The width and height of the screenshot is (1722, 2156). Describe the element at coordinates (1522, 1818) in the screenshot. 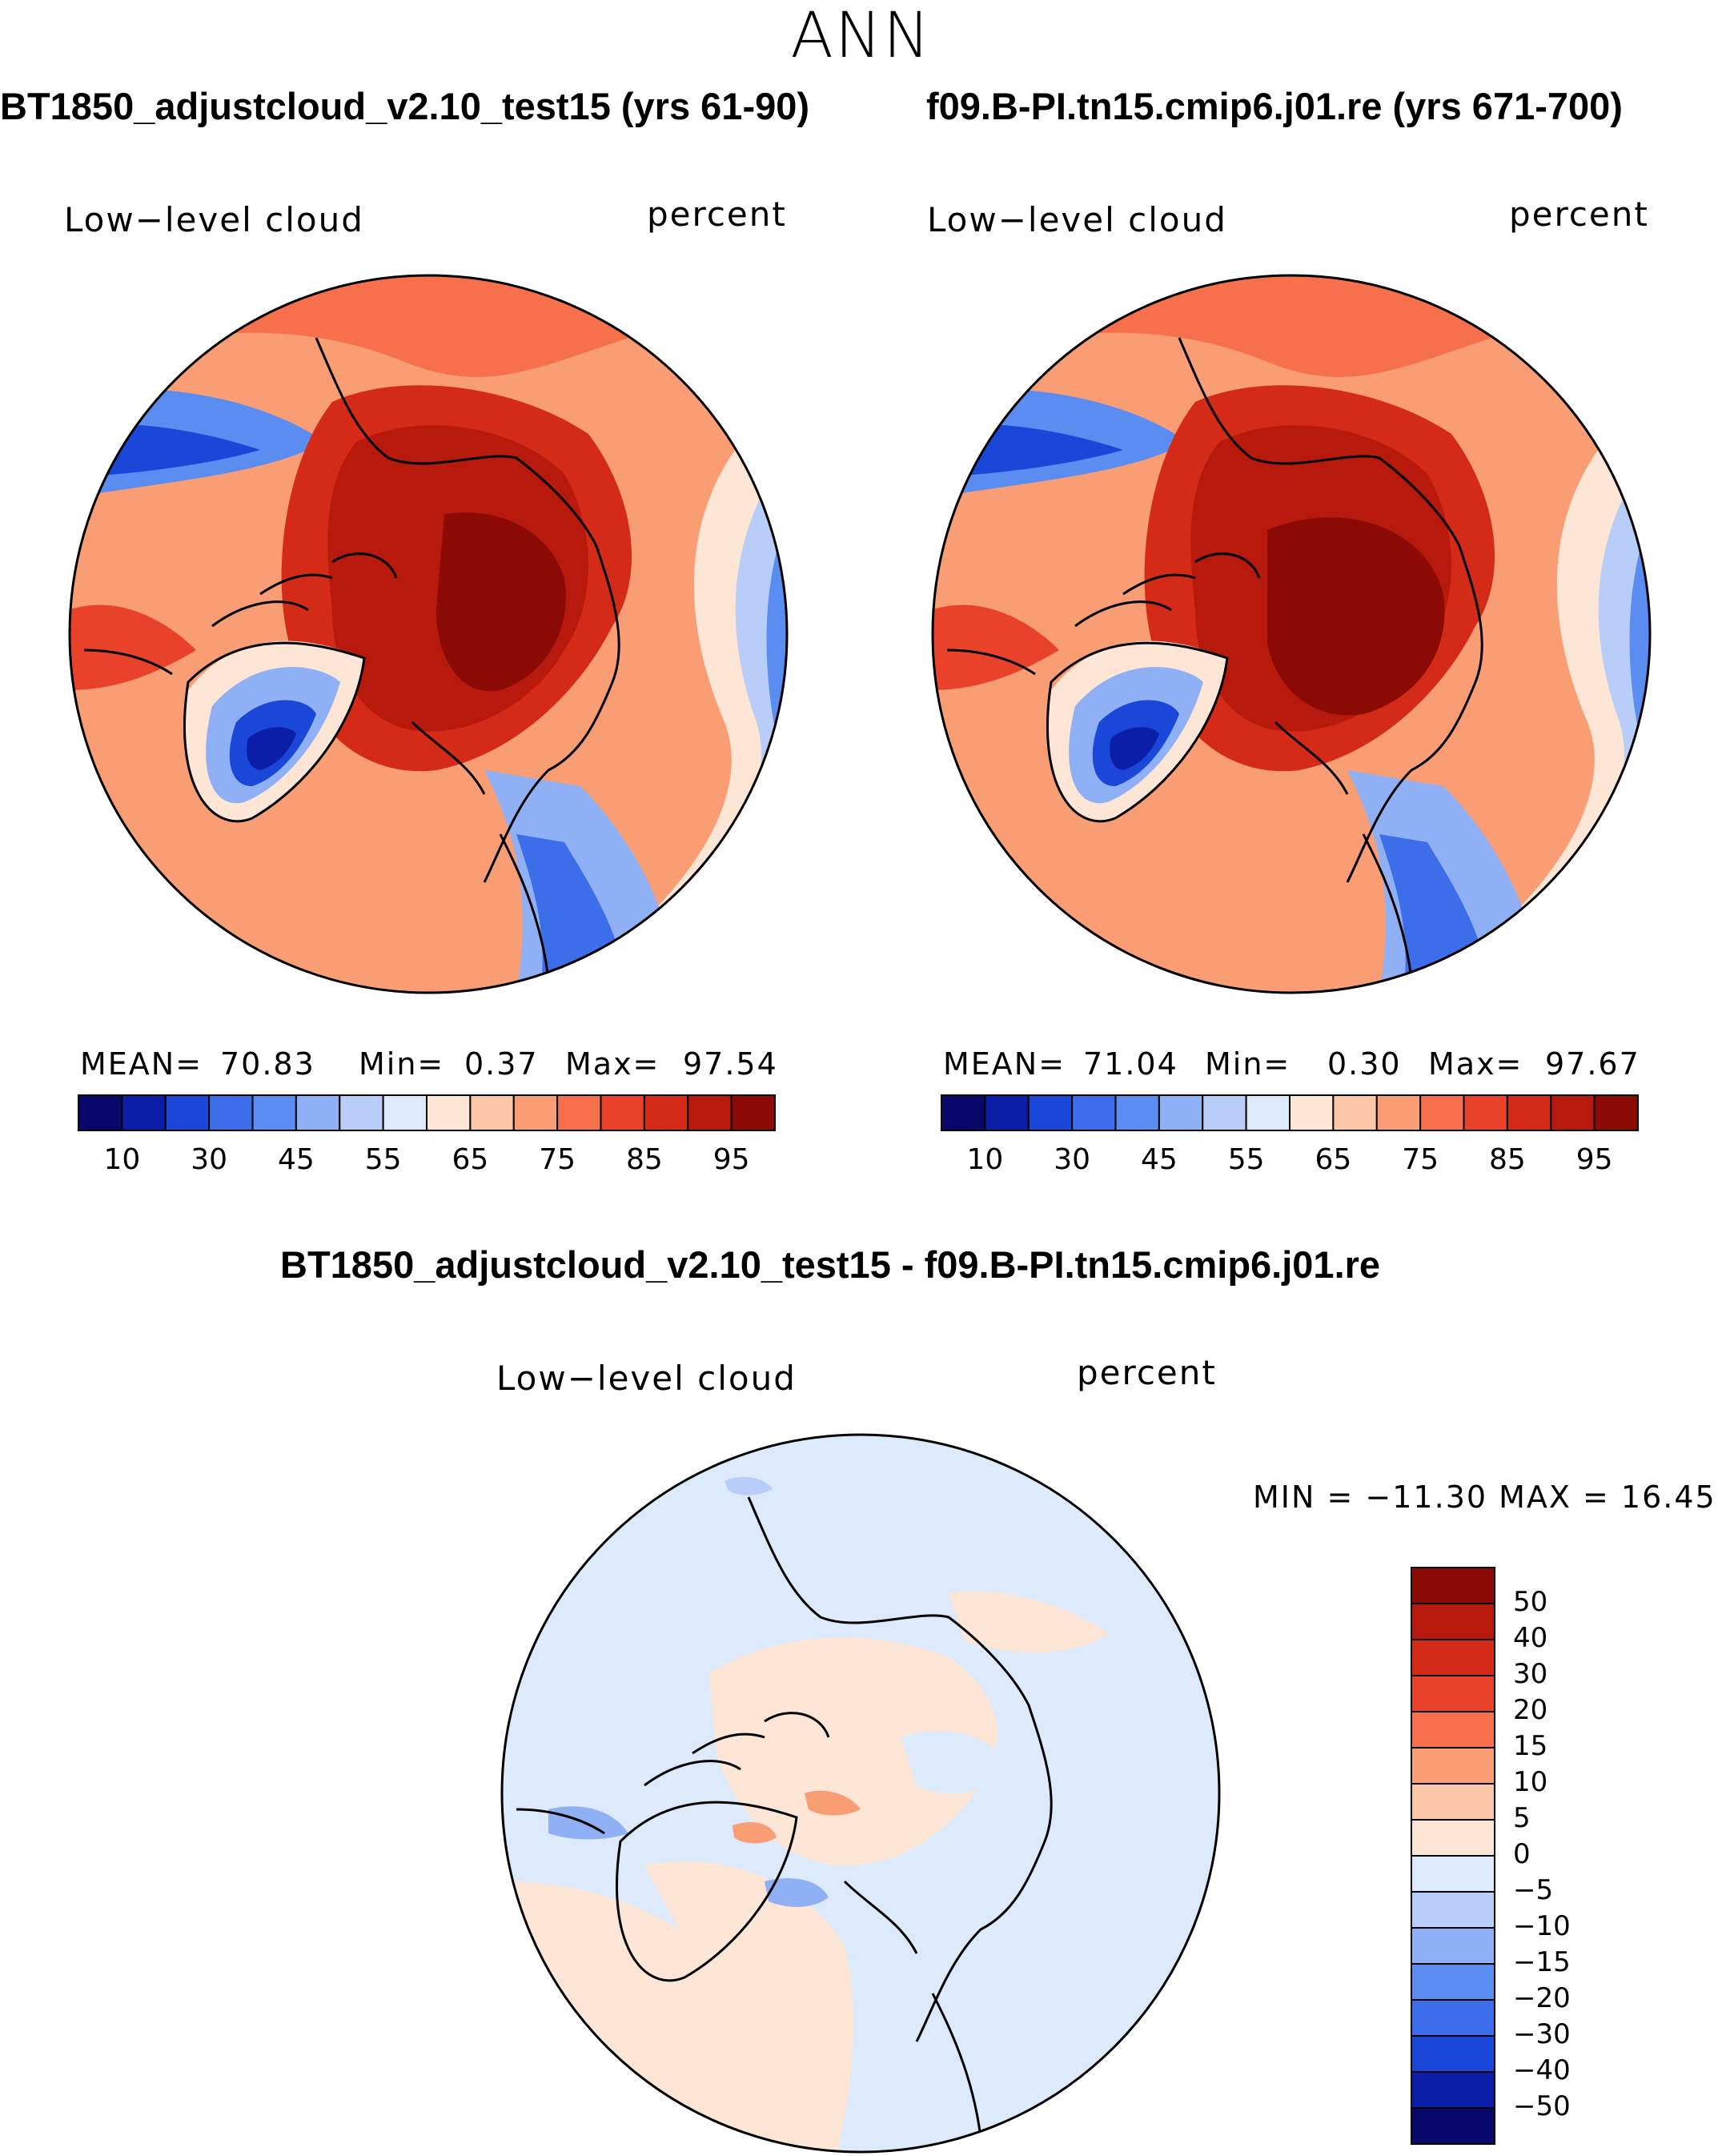

I see `panel3-colorbar-tick-label: 5` at that location.